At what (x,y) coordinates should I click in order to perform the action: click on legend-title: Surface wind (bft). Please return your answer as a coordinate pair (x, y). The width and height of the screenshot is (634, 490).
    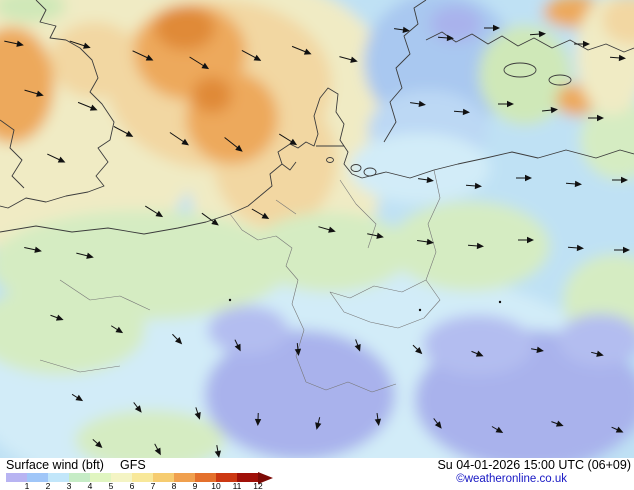
    Looking at the image, I should click on (55, 465).